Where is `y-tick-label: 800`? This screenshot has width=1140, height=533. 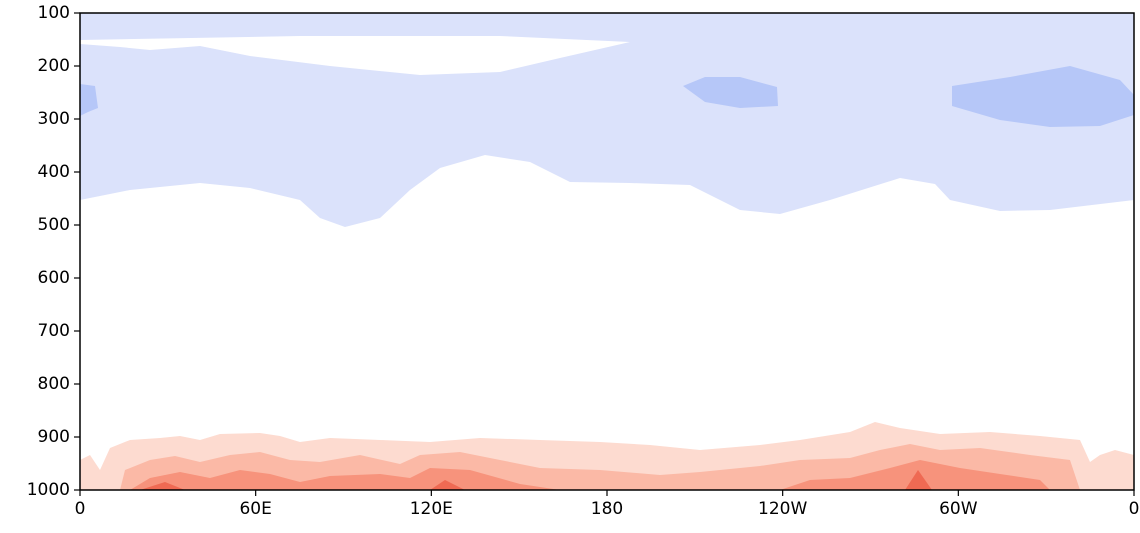
y-tick-label: 800 is located at coordinates (54, 384).